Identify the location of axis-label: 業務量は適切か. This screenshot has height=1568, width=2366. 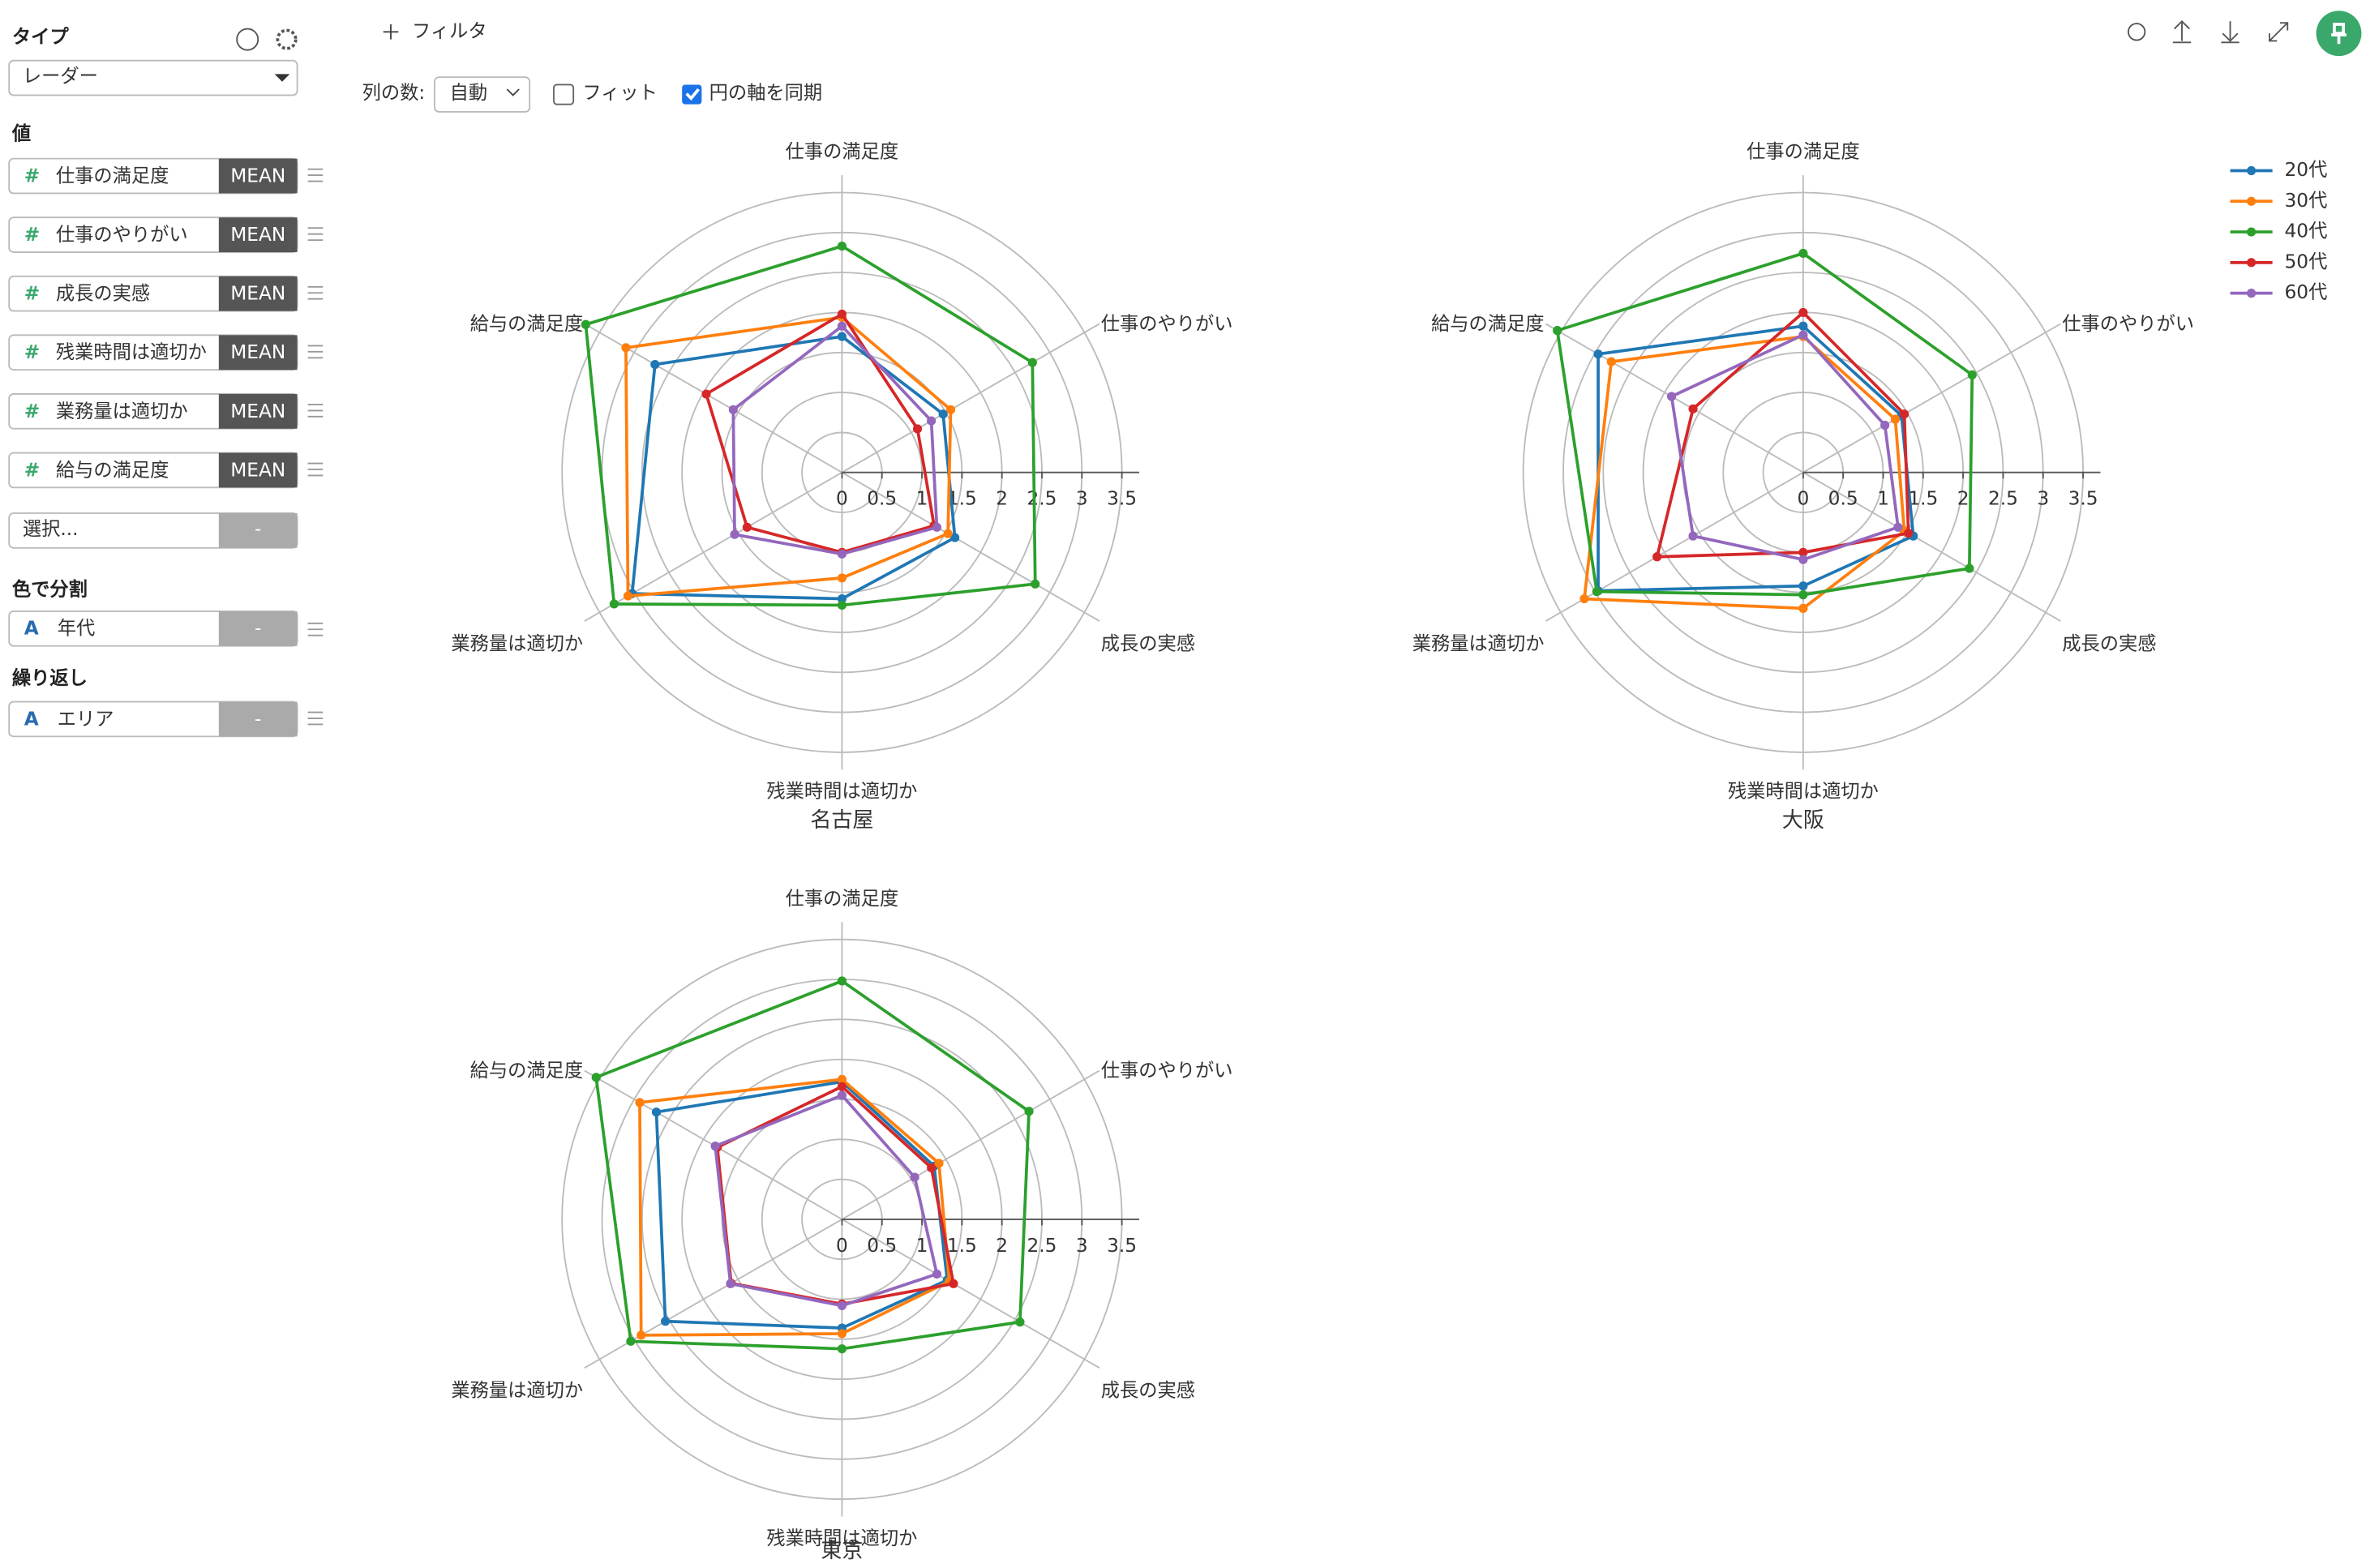
(517, 1391).